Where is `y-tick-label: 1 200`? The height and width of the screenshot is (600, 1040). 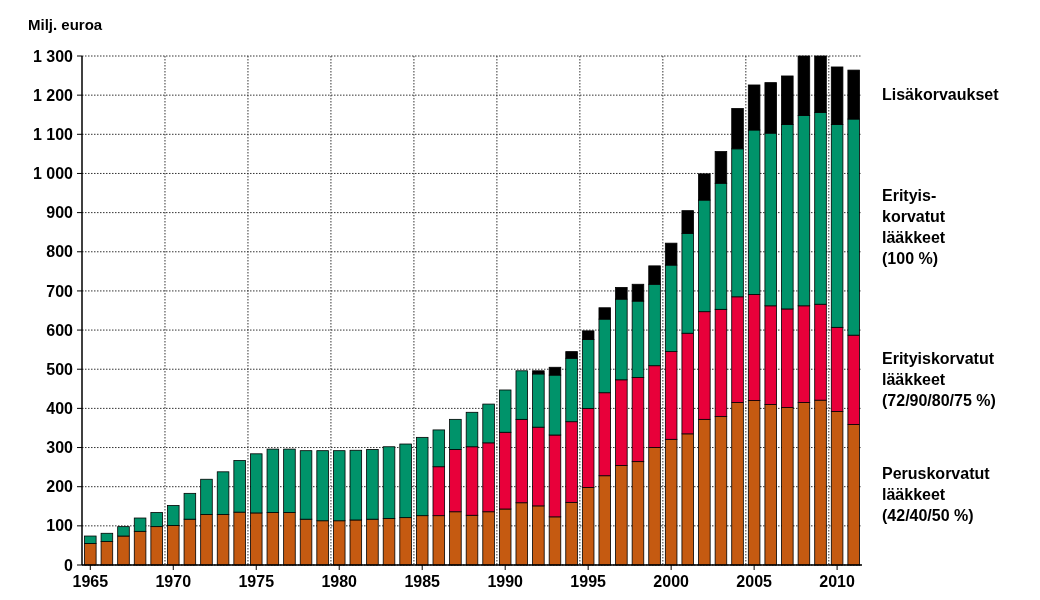
y-tick-label: 1 200 is located at coordinates (53, 95).